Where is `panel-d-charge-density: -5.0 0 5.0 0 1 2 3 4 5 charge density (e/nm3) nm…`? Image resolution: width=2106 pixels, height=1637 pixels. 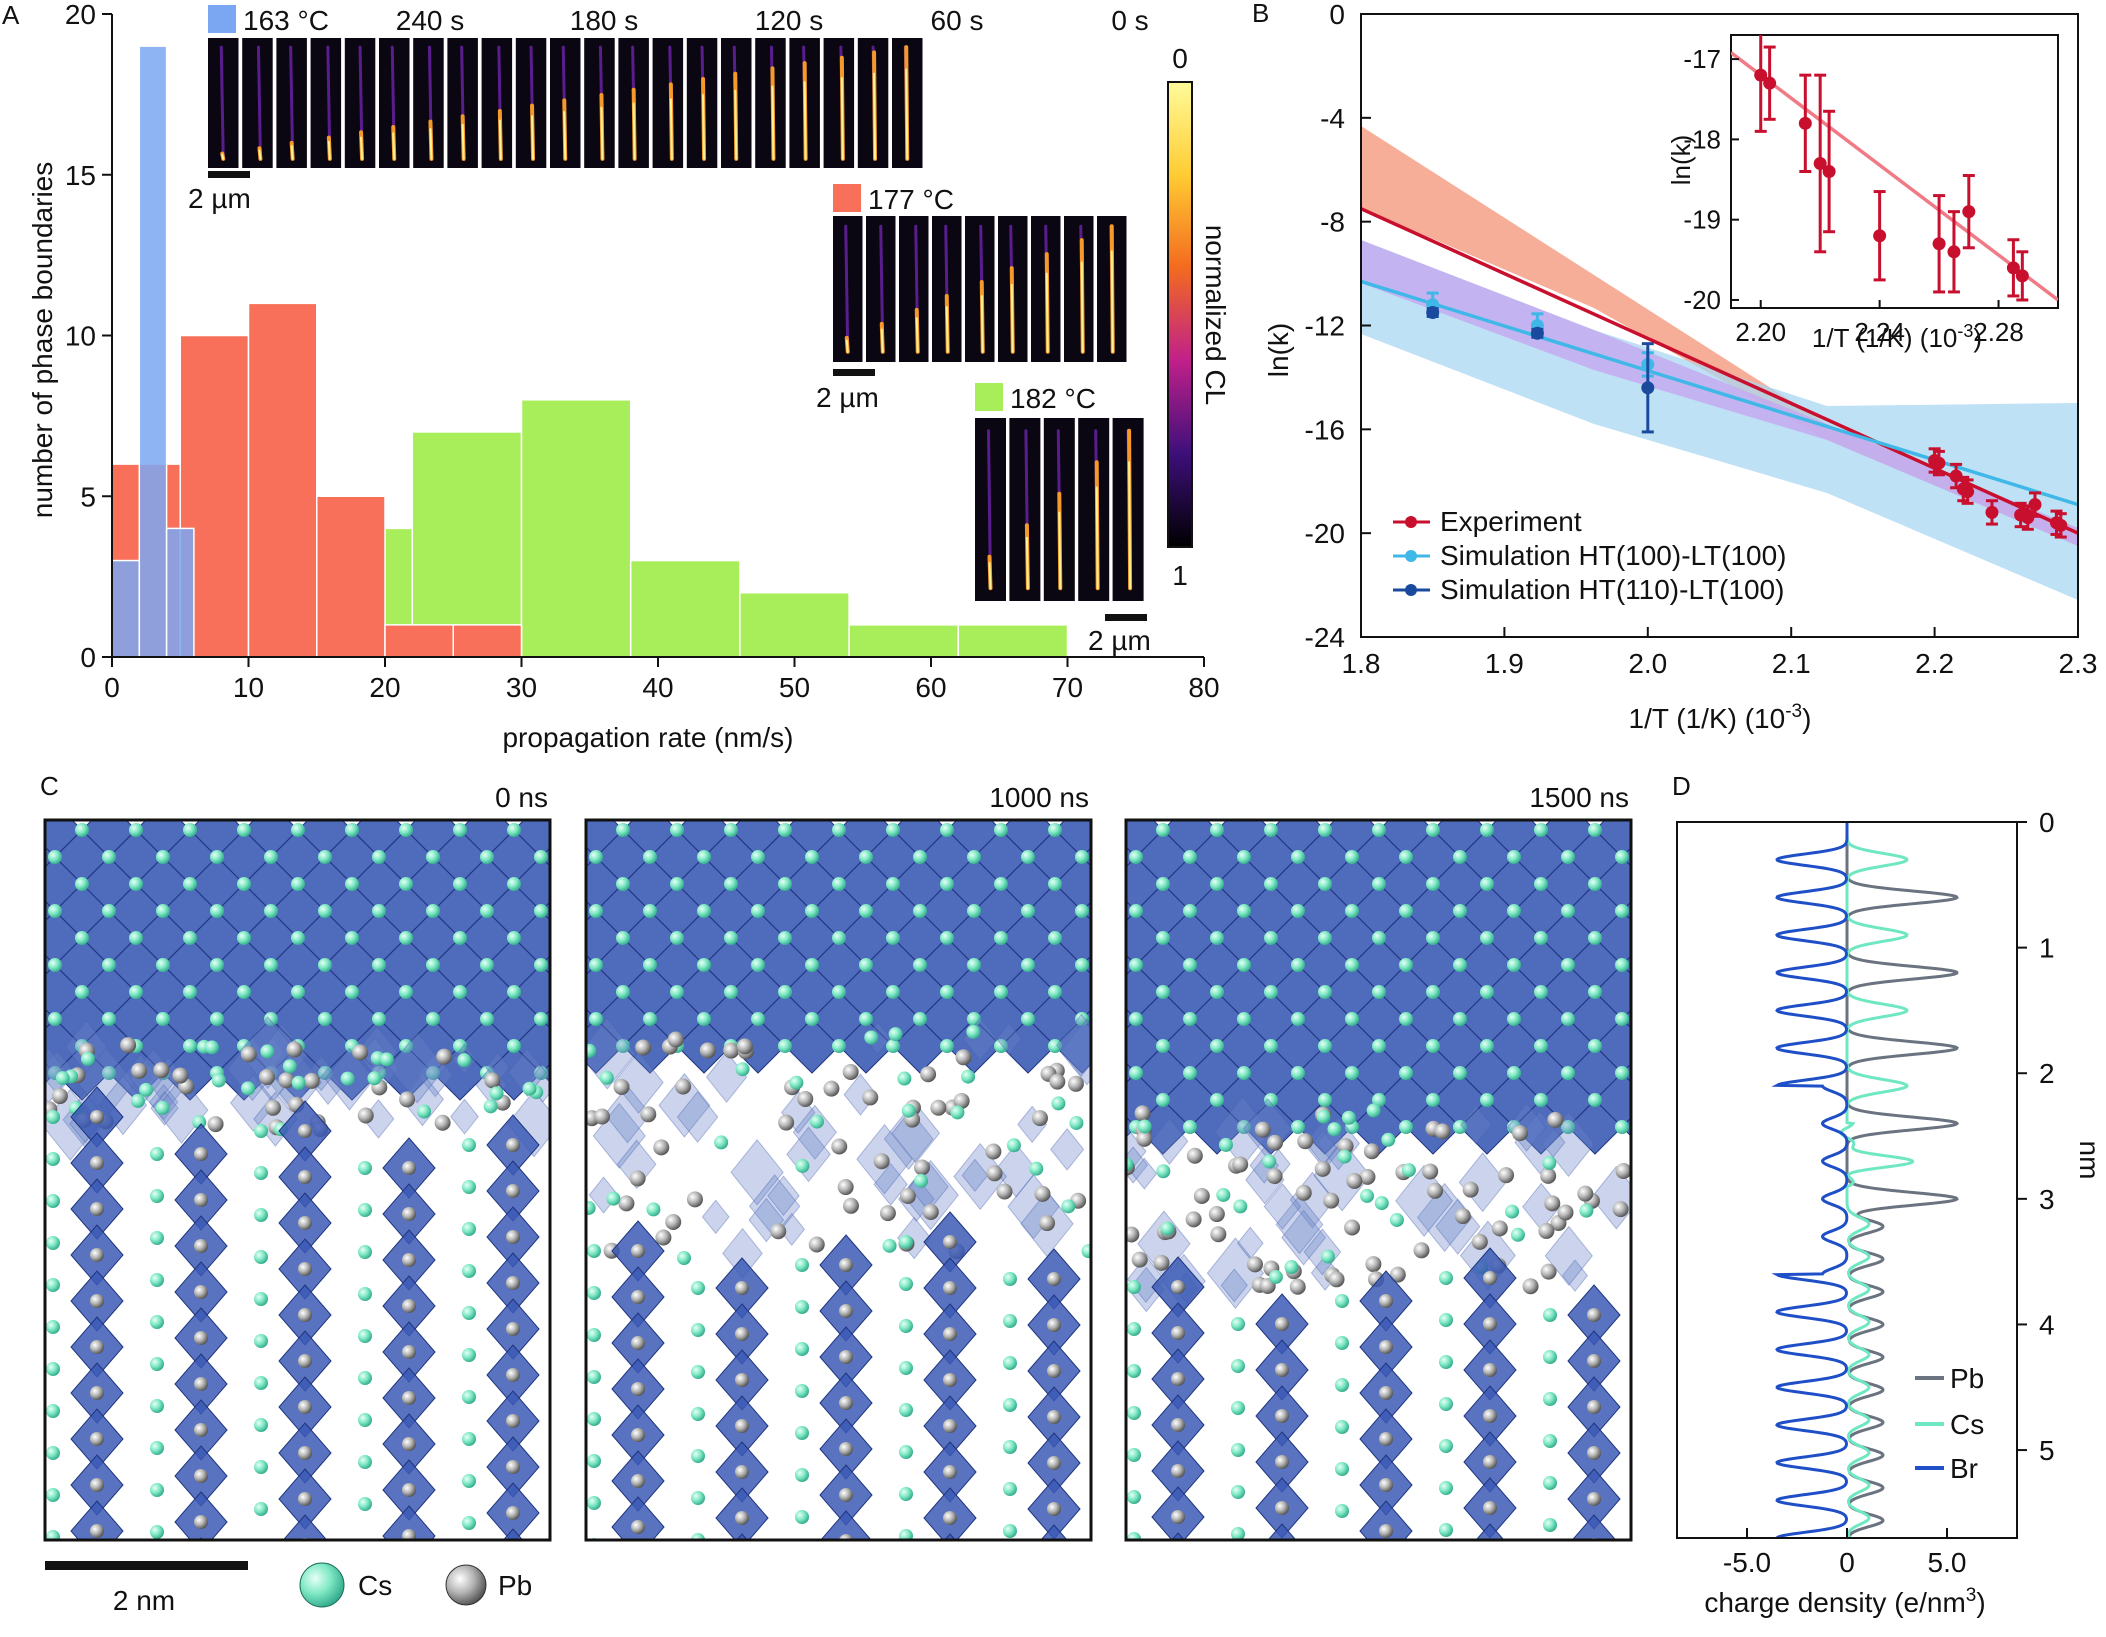 panel-d-charge-density: -5.0 0 5.0 0 1 2 3 4 5 charge density (e/nm3) nm… is located at coordinates (1890, 1212).